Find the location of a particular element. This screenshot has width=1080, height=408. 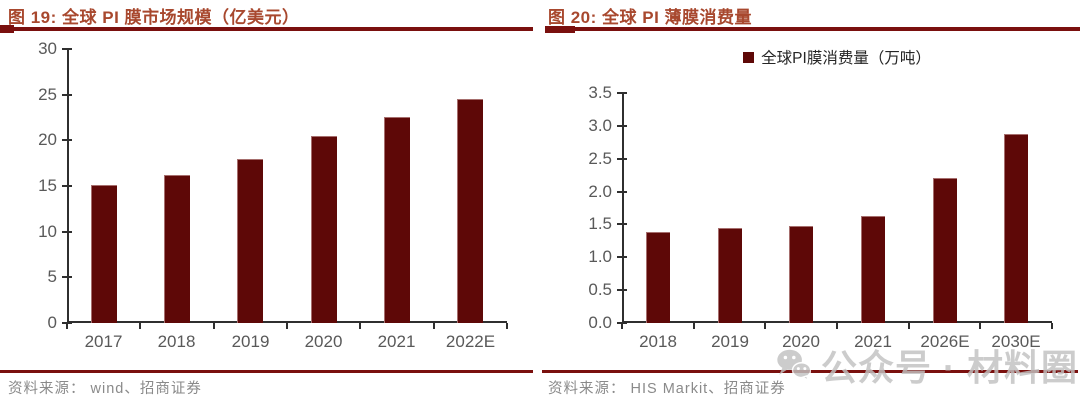

y-axis-label: 10 is located at coordinates (47, 231).